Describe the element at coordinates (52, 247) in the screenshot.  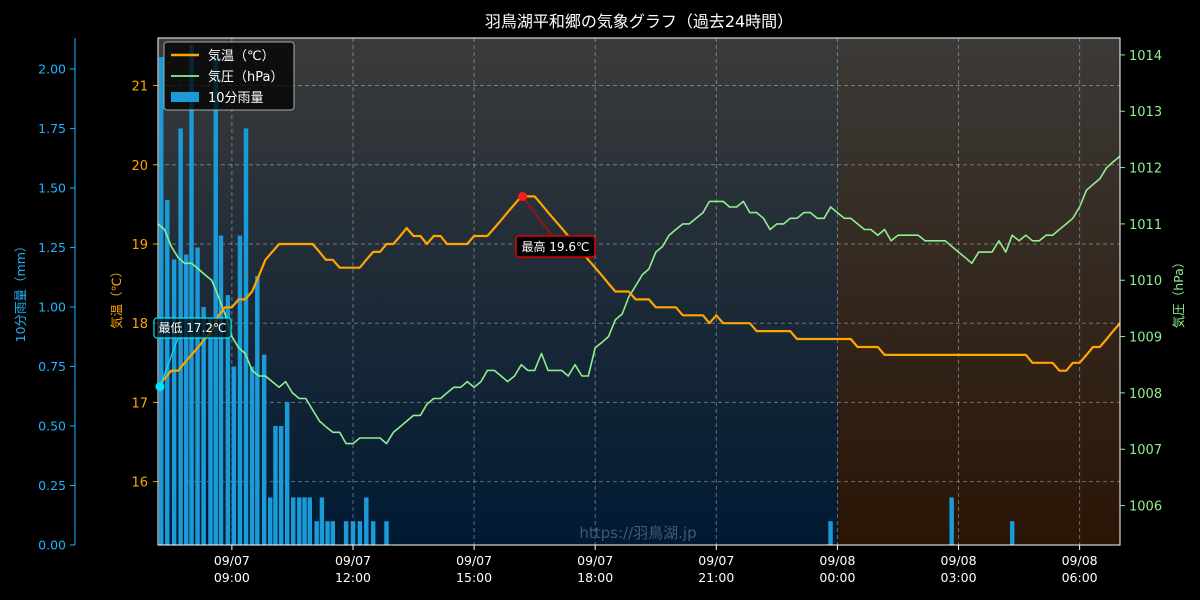
I see `rain-axis-tick-label: 1.25` at that location.